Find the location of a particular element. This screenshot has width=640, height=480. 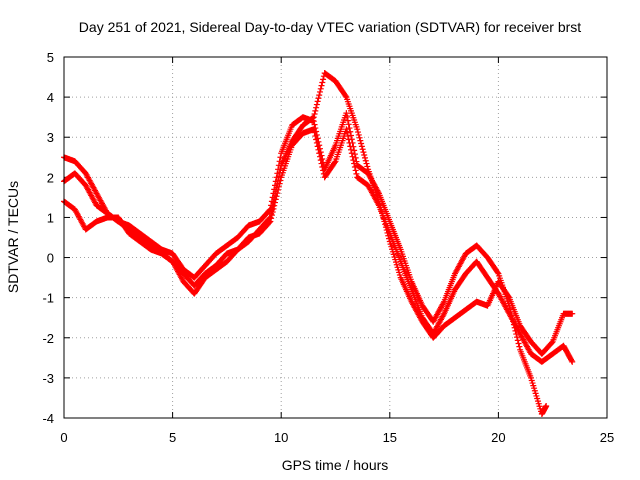

y-tick-label: 1 is located at coordinates (50, 217).